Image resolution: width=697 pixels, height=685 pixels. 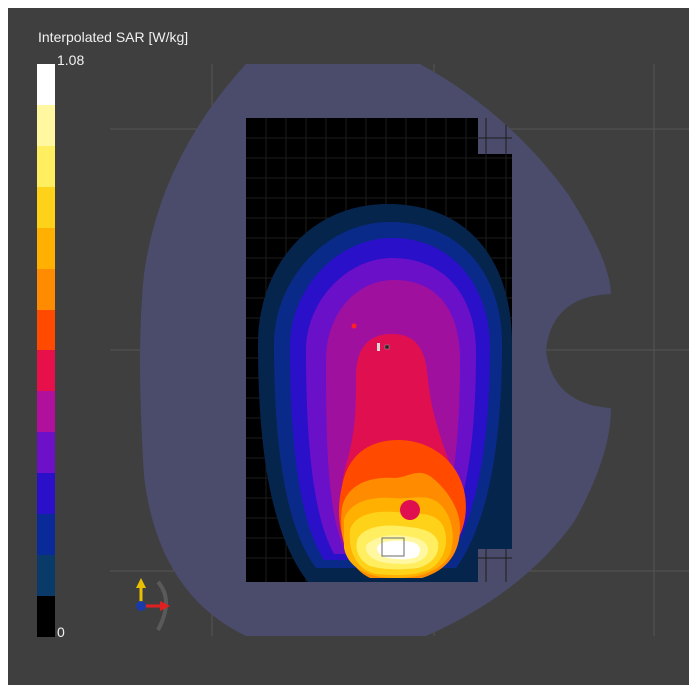 I want to click on axis-triad-icon, so click(x=153, y=604).